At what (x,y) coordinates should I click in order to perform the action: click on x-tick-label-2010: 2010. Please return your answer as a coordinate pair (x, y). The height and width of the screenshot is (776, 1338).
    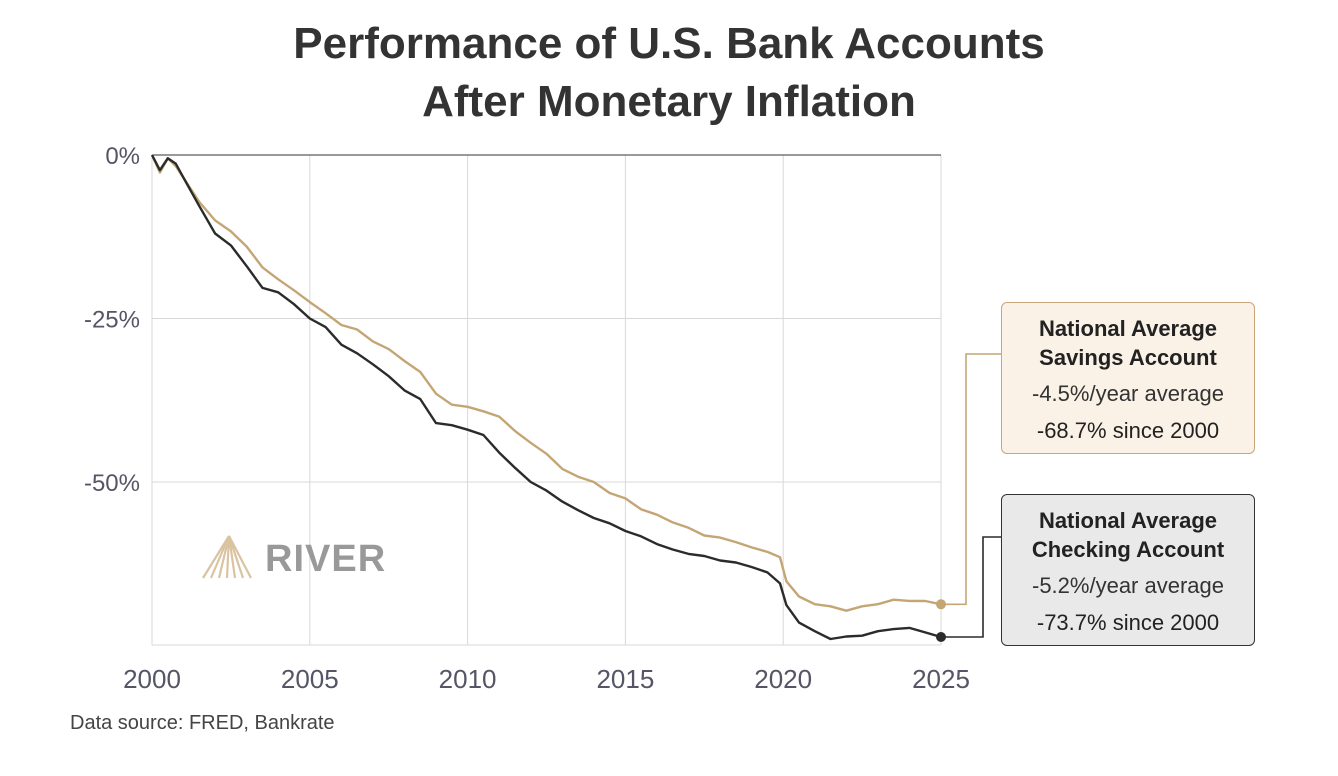
    Looking at the image, I should click on (468, 679).